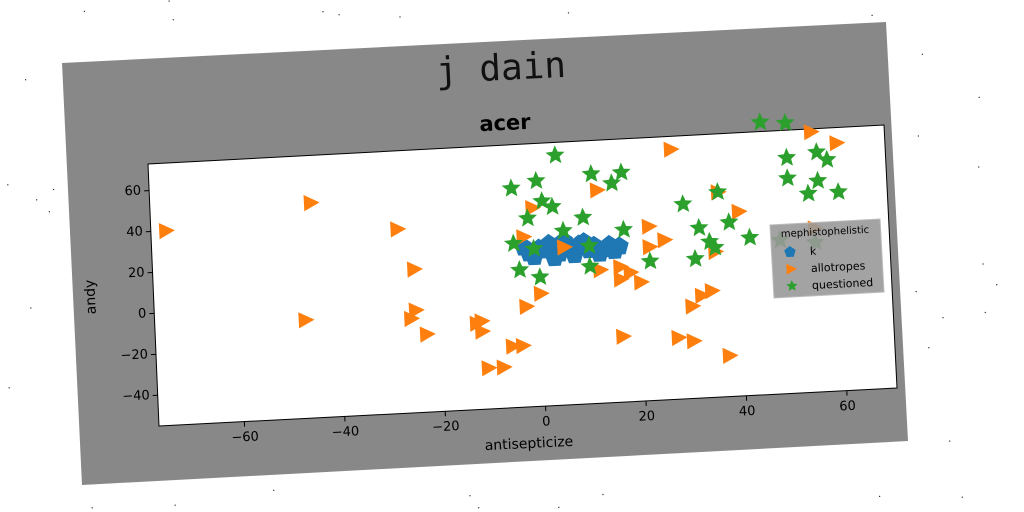  Describe the element at coordinates (827, 258) in the screenshot. I see `legend-box` at that location.